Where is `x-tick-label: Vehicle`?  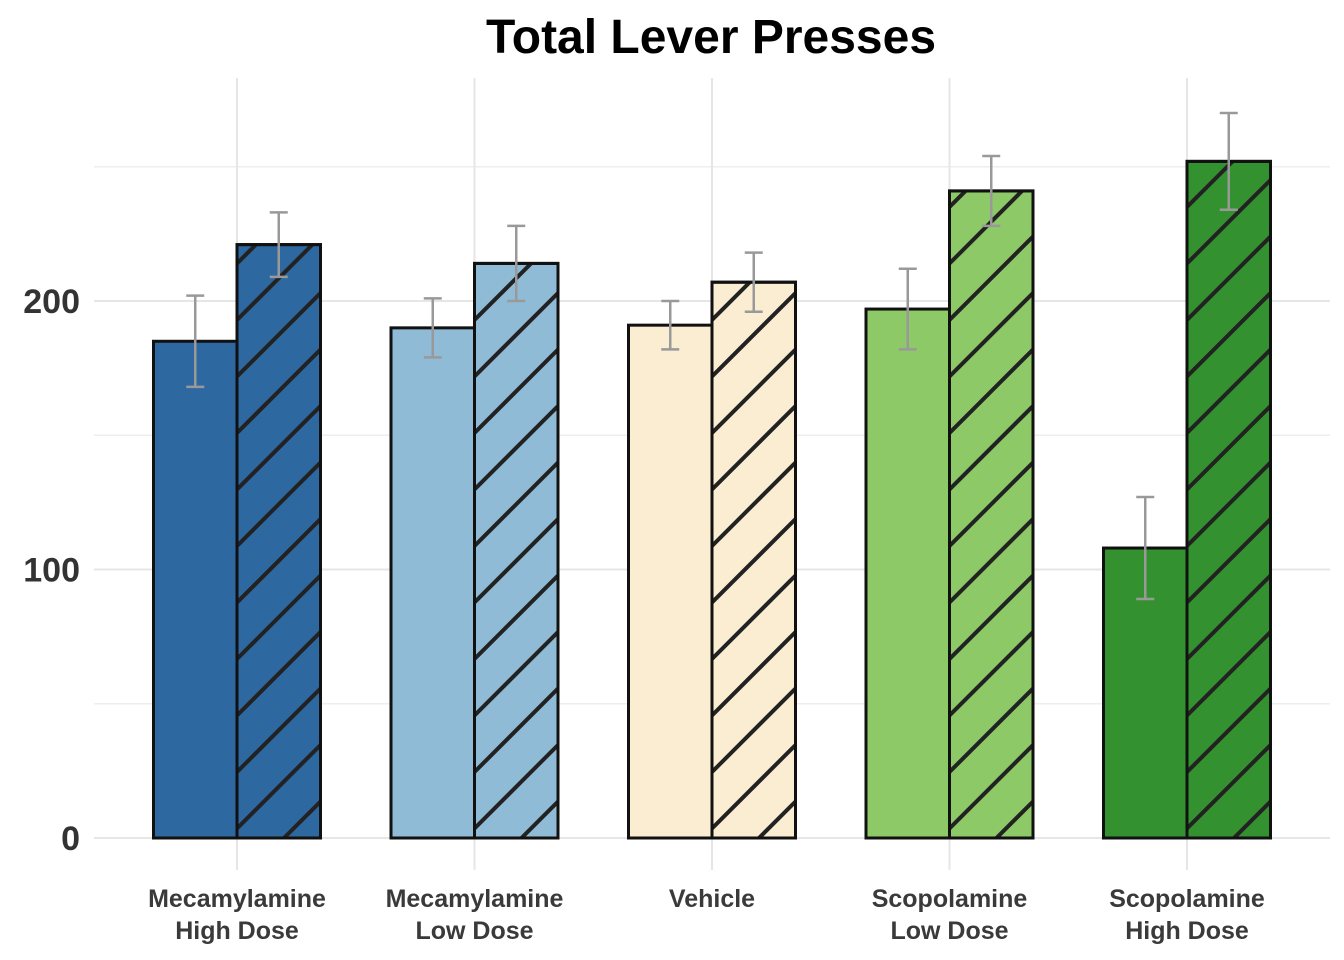 x-tick-label: Vehicle is located at coordinates (712, 899).